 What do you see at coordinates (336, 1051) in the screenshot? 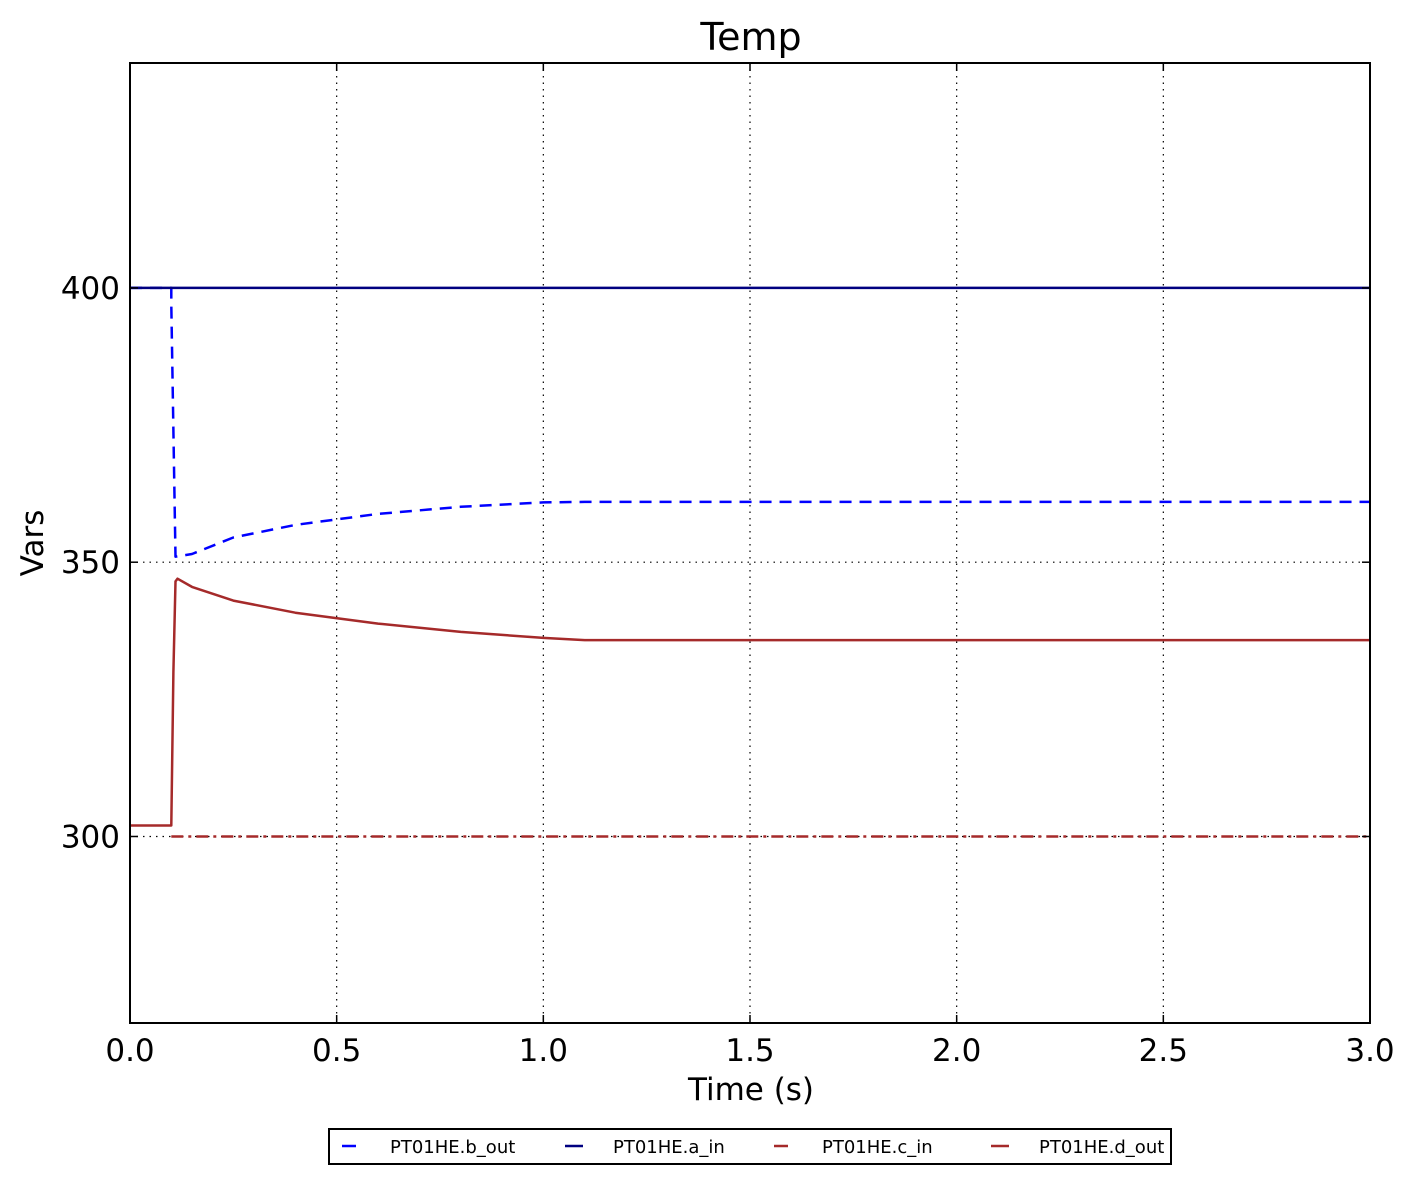
I see `x-tick-label: 0.5` at bounding box center [336, 1051].